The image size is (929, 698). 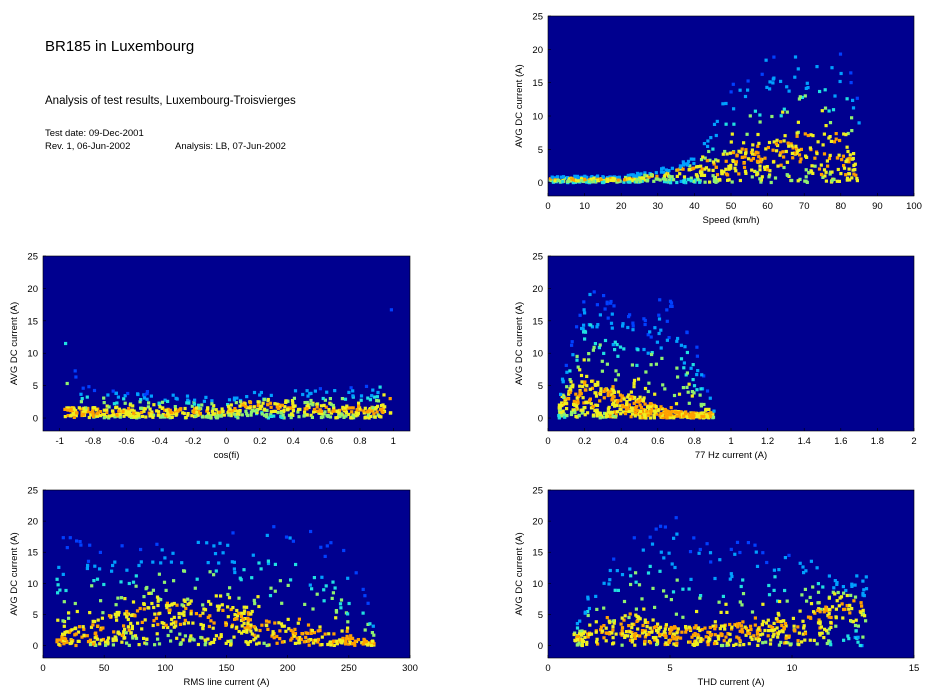 I want to click on x-tick-label: 0, so click(x=226, y=441).